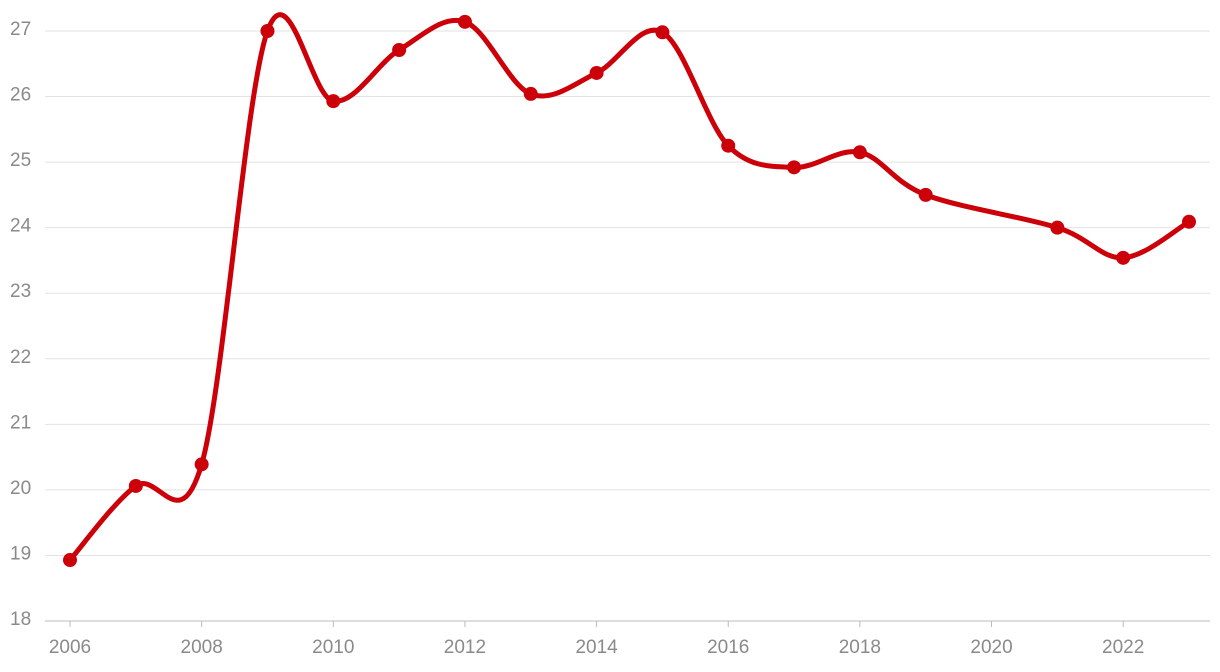  Describe the element at coordinates (20, 357) in the screenshot. I see `y-tick-label: 22` at that location.